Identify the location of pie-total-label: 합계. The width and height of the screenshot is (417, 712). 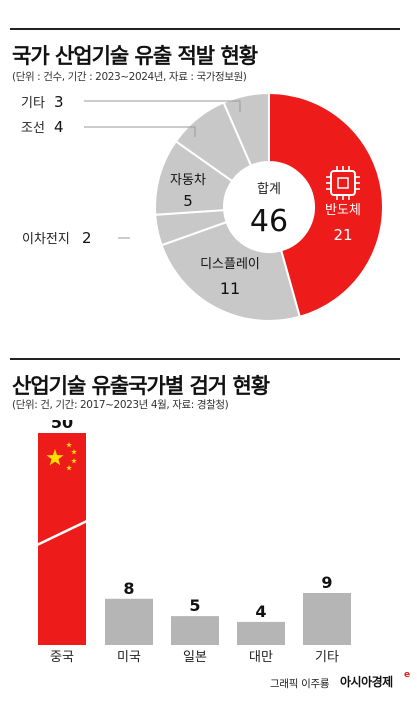
(269, 189).